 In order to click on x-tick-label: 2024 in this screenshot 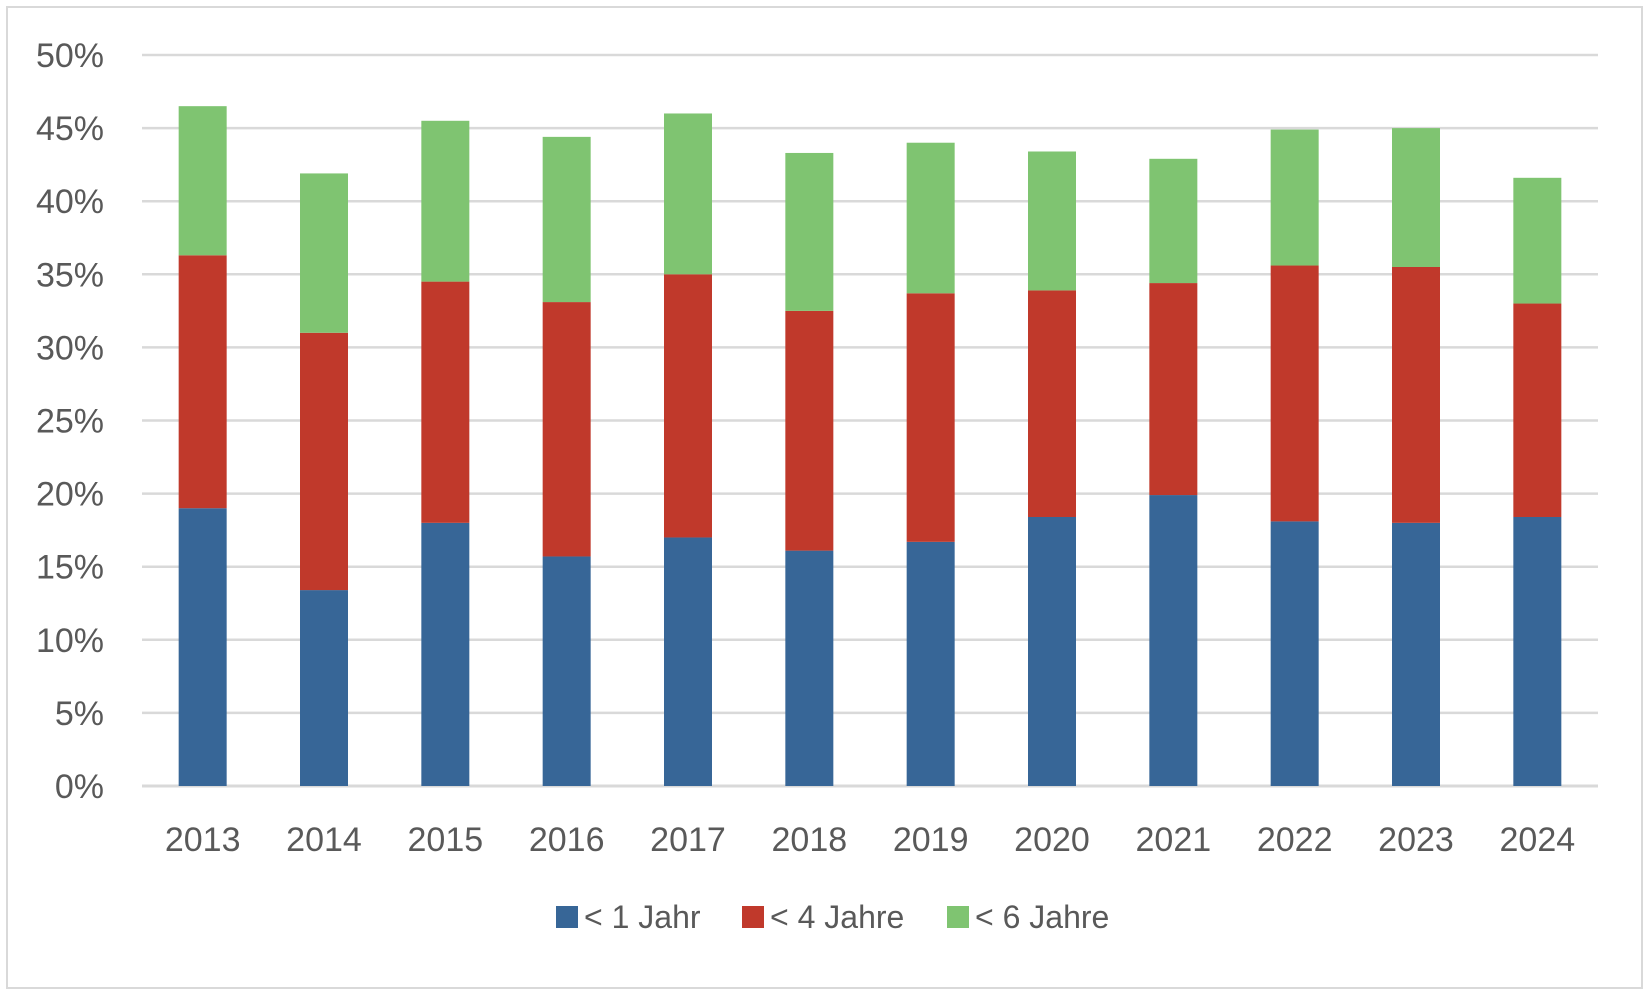, I will do `click(1538, 840)`.